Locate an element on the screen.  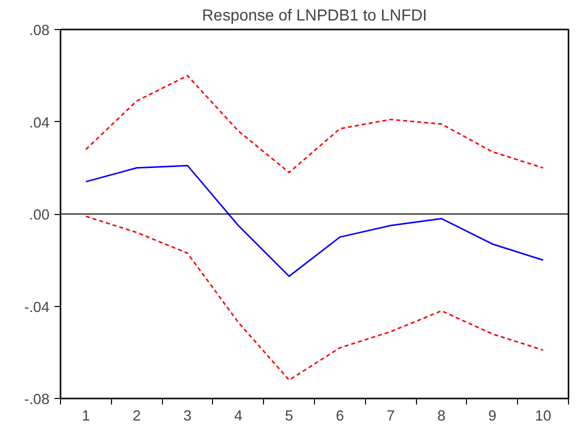
y-tick-label: .08 is located at coordinates (39, 31).